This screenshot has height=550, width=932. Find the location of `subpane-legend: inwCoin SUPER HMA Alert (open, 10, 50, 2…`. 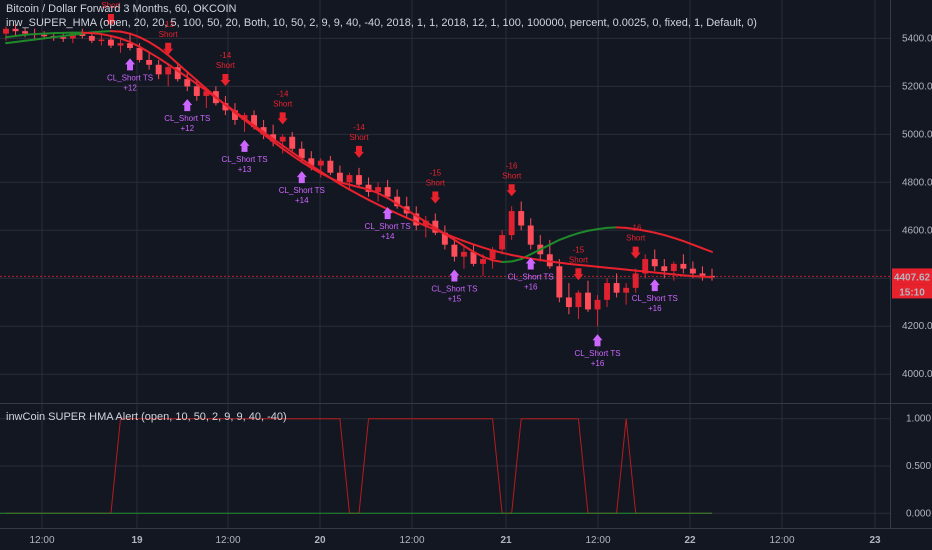

subpane-legend: inwCoin SUPER HMA Alert (open, 10, 50, 2… is located at coordinates (146, 417).